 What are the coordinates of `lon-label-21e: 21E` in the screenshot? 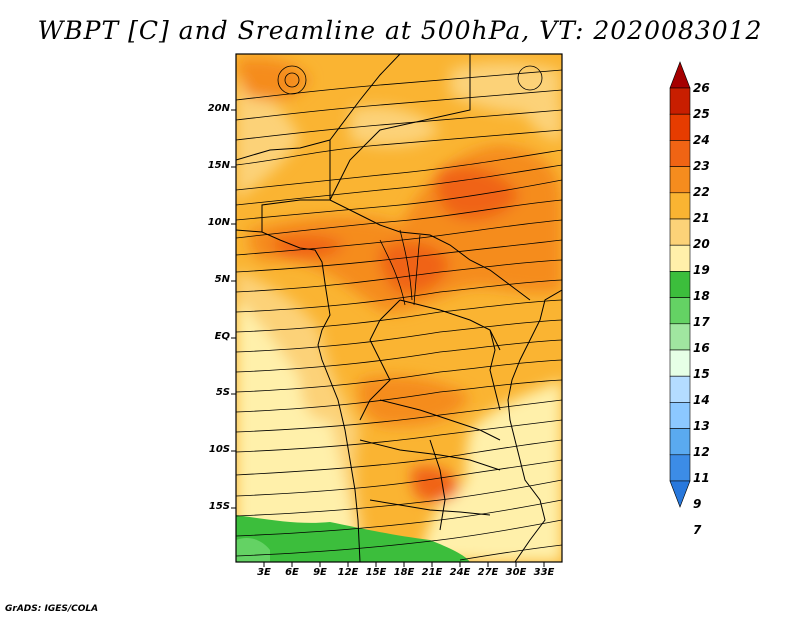 It's located at (432, 572).